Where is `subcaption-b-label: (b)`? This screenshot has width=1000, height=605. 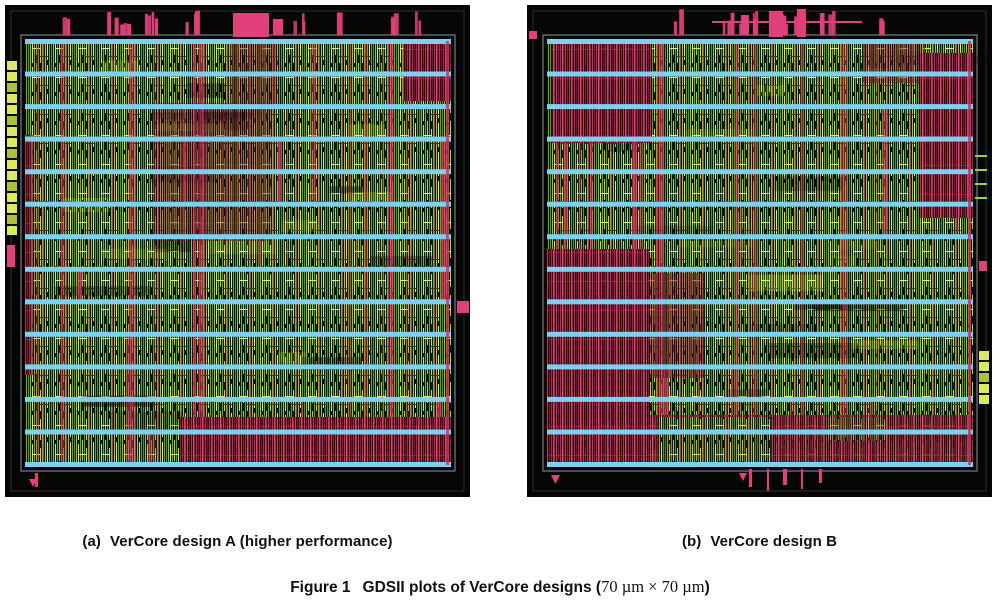
subcaption-b-label: (b) is located at coordinates (691, 541).